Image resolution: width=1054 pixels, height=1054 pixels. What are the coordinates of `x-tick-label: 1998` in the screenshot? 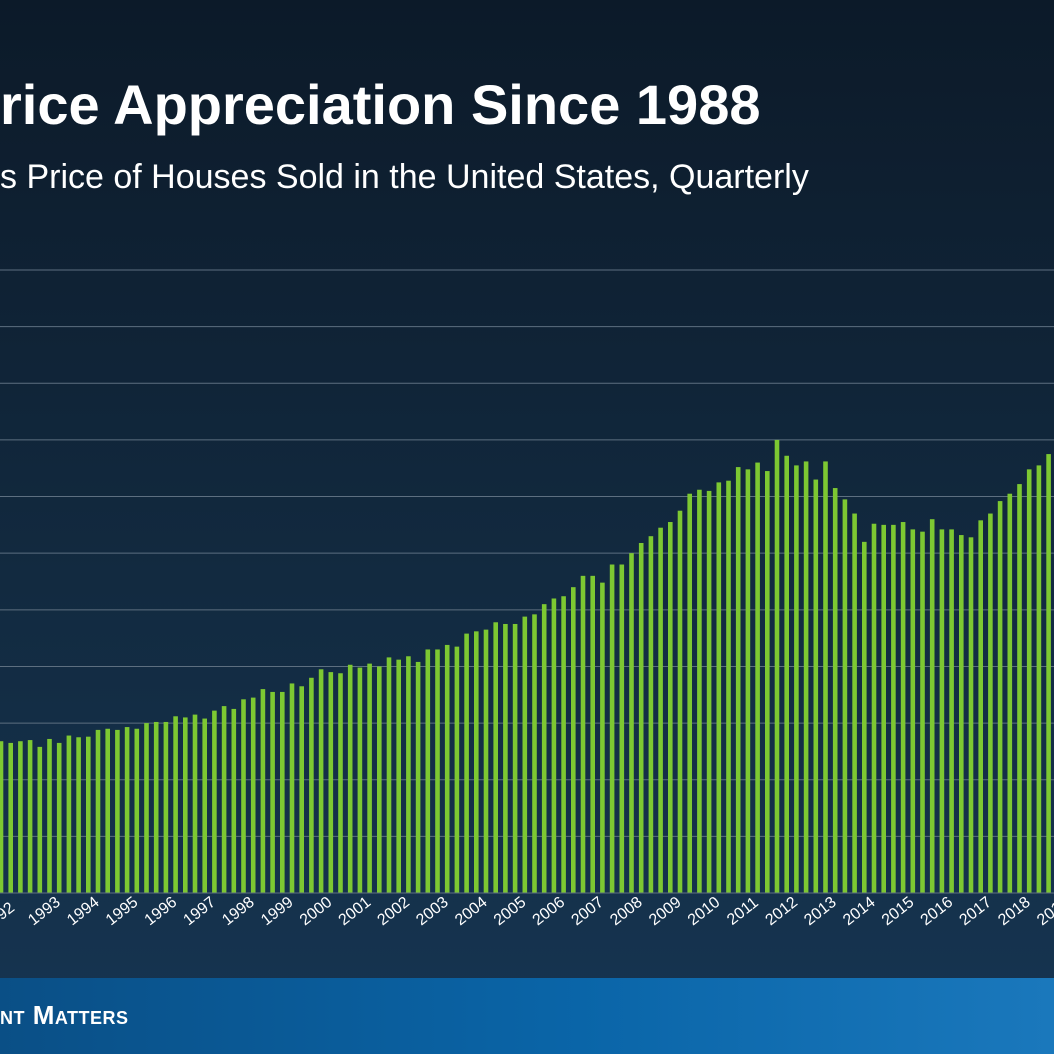 It's located at (238, 911).